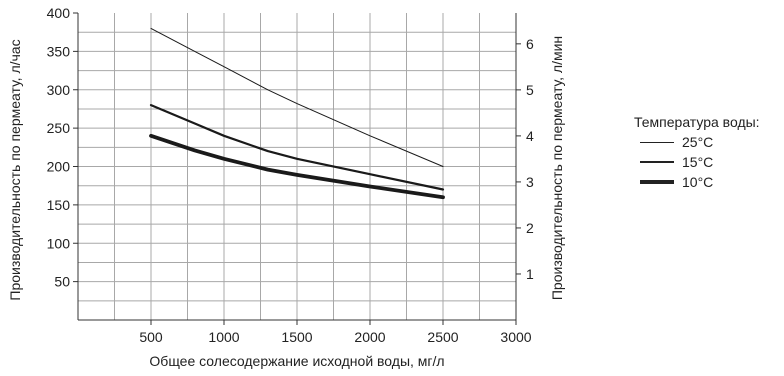  Describe the element at coordinates (657, 182) in the screenshot. I see `legend-line-10c` at that location.